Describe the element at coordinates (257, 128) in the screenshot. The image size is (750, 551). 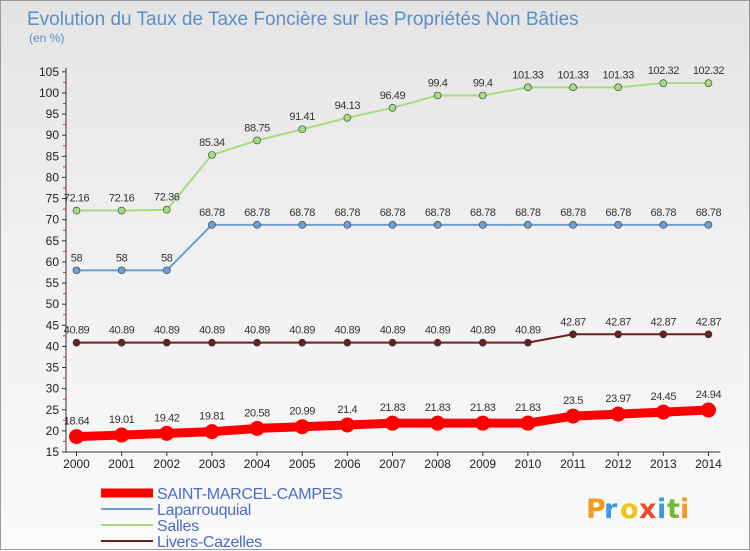
I see `data-label: 88.75` at that location.